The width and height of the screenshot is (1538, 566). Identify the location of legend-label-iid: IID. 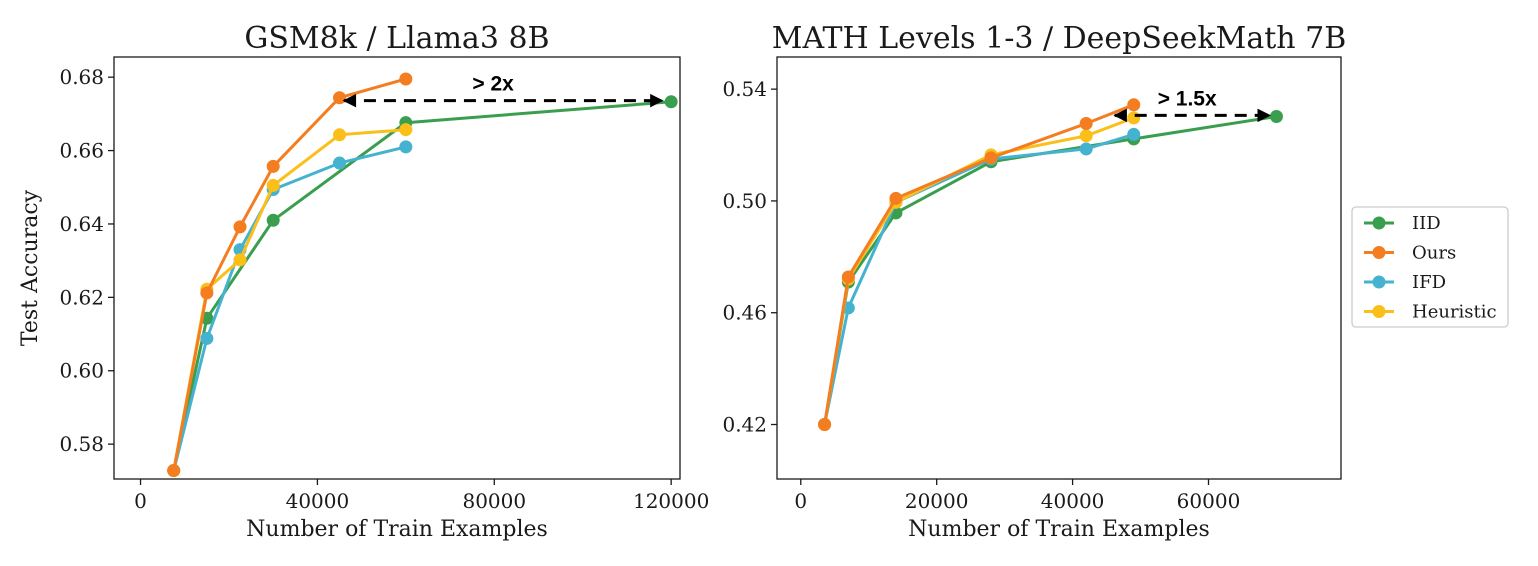
(1426, 223).